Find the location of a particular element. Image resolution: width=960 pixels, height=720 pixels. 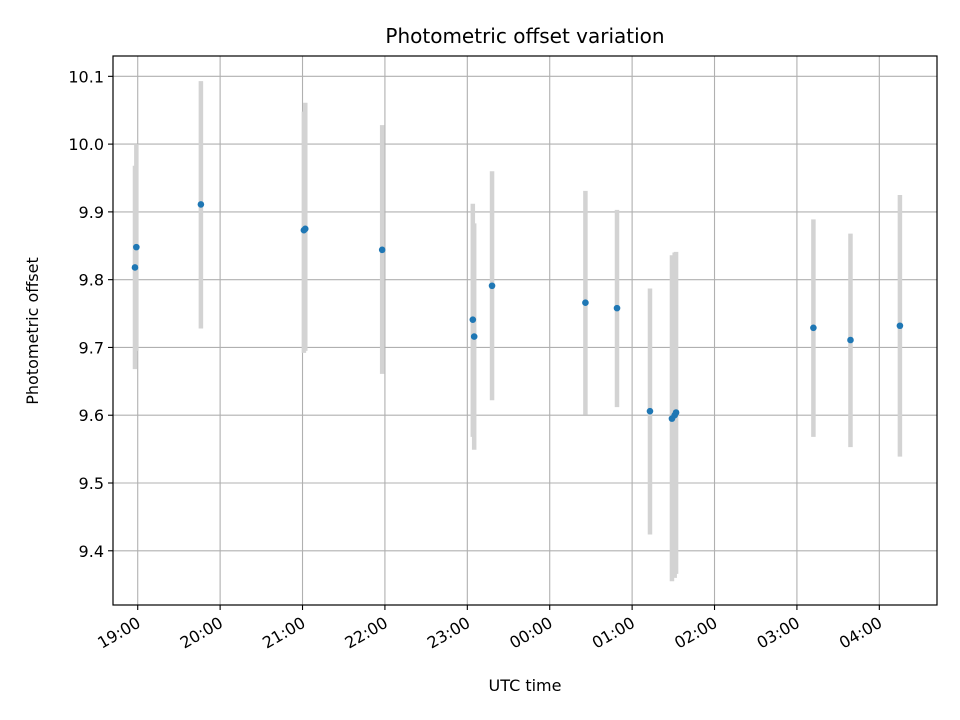

y-tick-label: 10.1 is located at coordinates (86, 76).